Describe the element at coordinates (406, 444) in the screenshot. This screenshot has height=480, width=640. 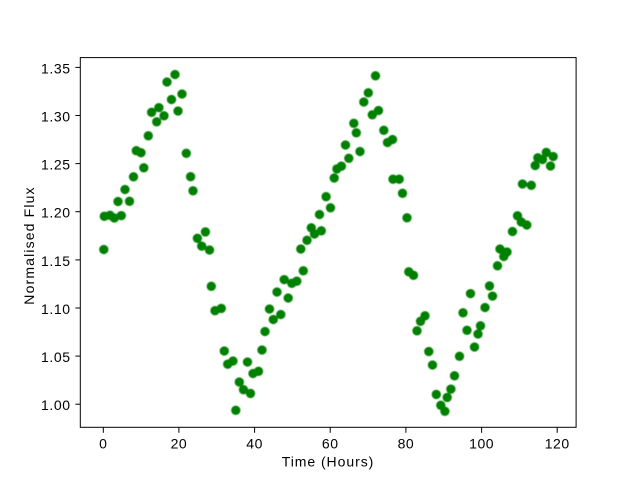
I see `svg-text: 80` at that location.